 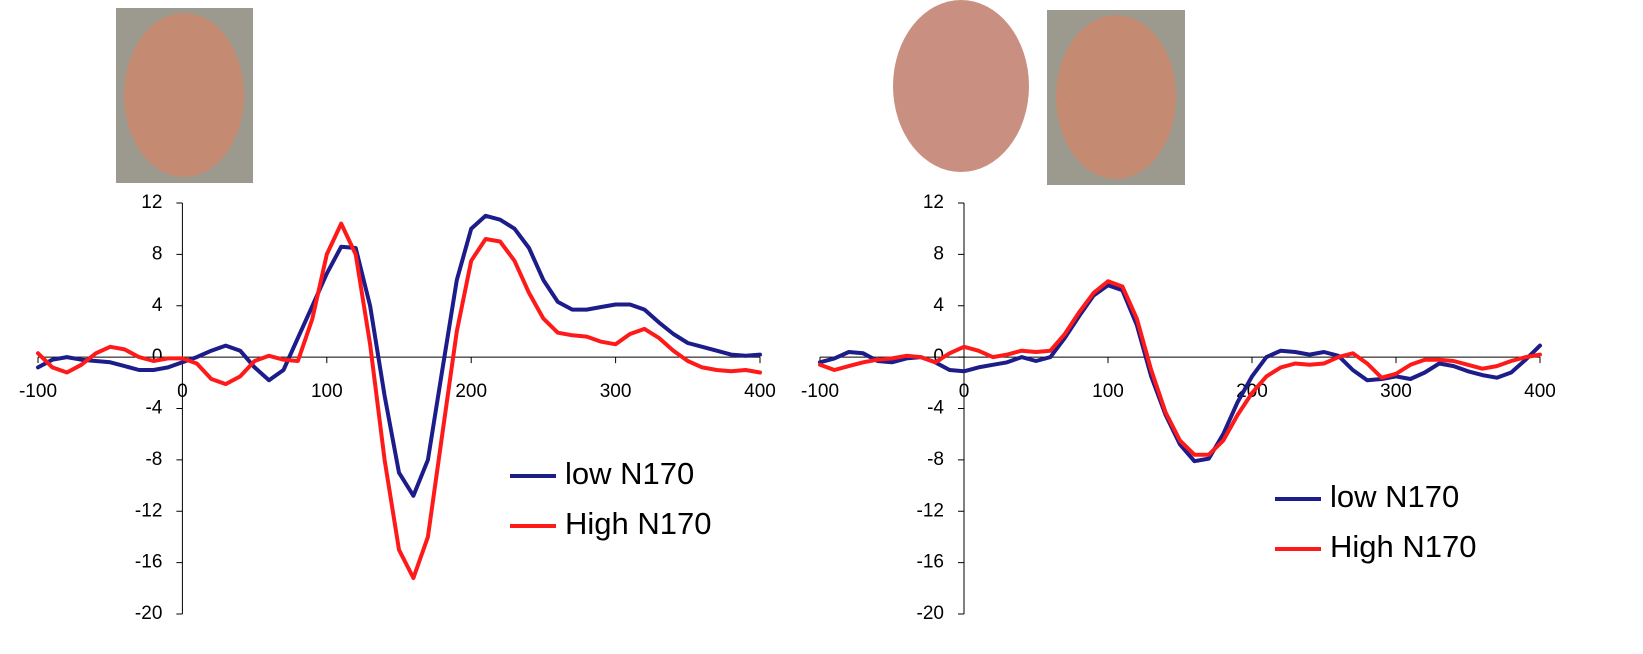 I want to click on face-clean, so click(x=961, y=86).